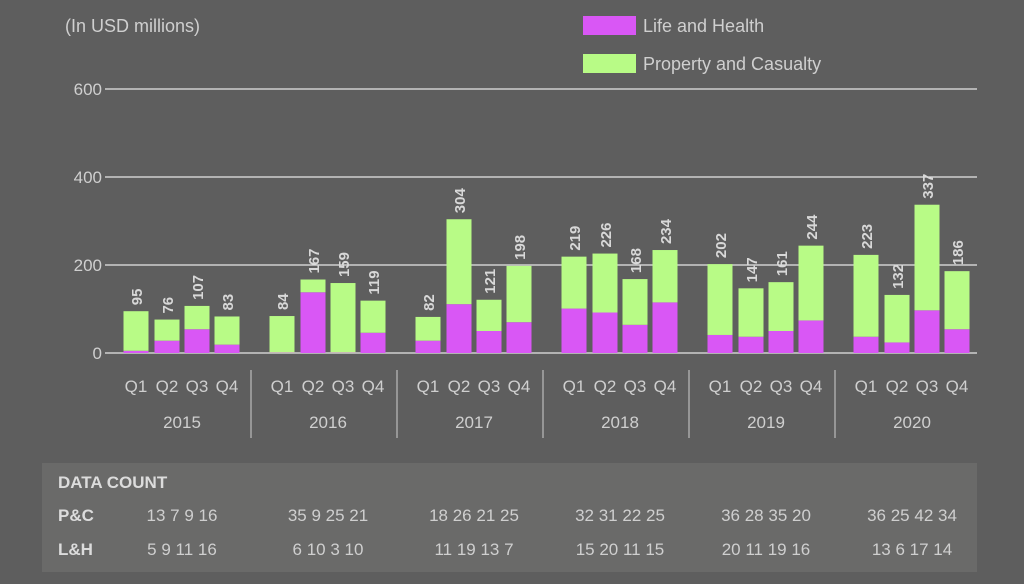 This screenshot has width=1024, height=584. Describe the element at coordinates (137, 297) in the screenshot. I see `total-data-label: 95` at that location.